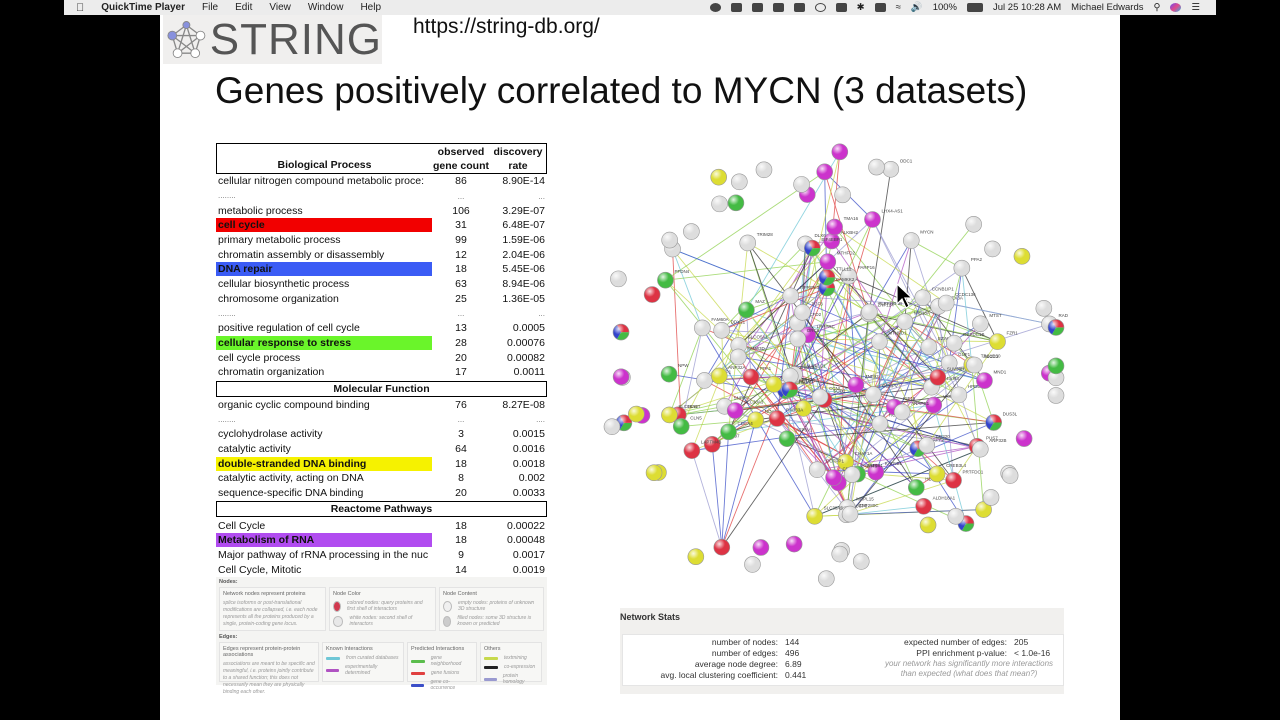  What do you see at coordinates (366, 7) in the screenshot?
I see `menu-help: Help` at bounding box center [366, 7].